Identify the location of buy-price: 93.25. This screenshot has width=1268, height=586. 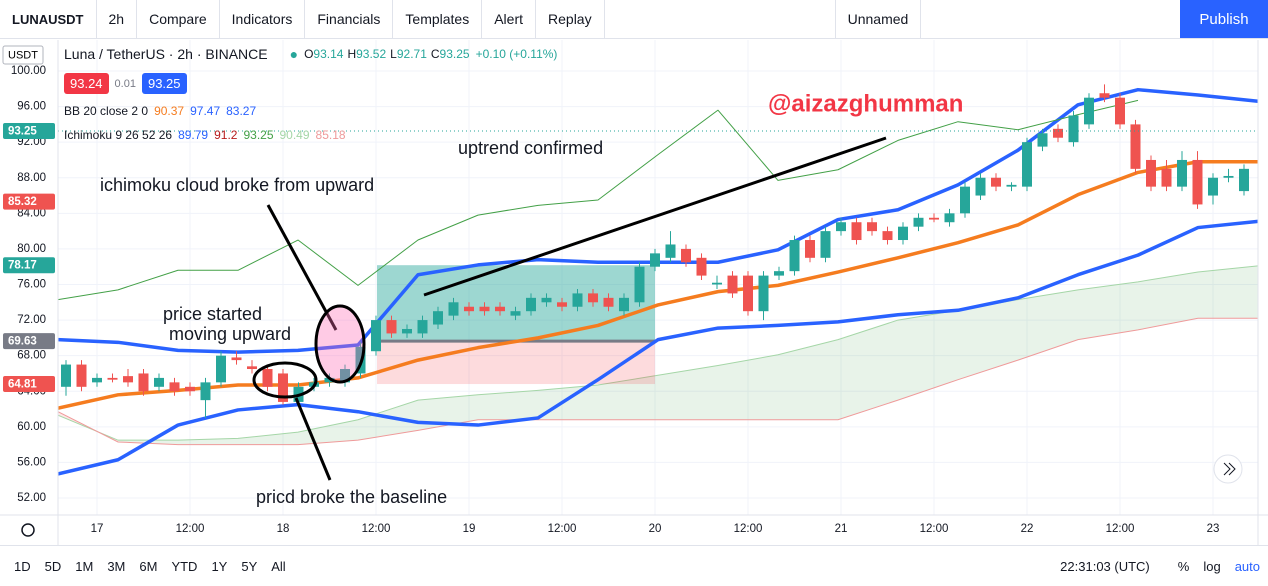
(164, 83).